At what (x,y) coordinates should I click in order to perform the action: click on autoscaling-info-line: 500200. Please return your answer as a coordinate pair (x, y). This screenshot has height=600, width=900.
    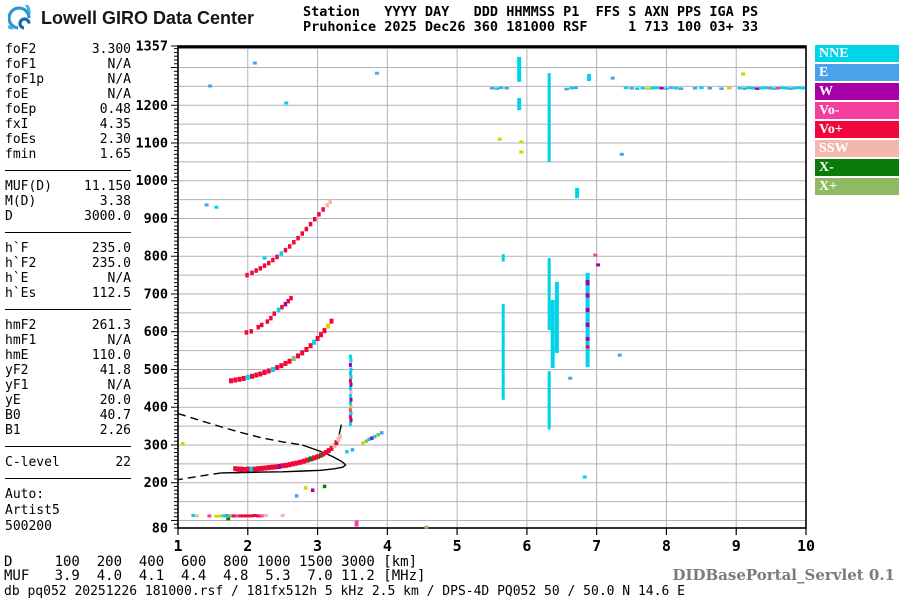
    Looking at the image, I should click on (28, 526).